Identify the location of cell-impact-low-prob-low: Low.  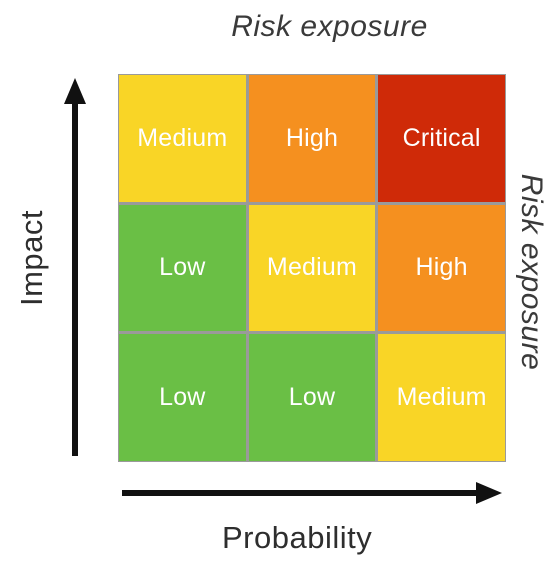
(182, 397).